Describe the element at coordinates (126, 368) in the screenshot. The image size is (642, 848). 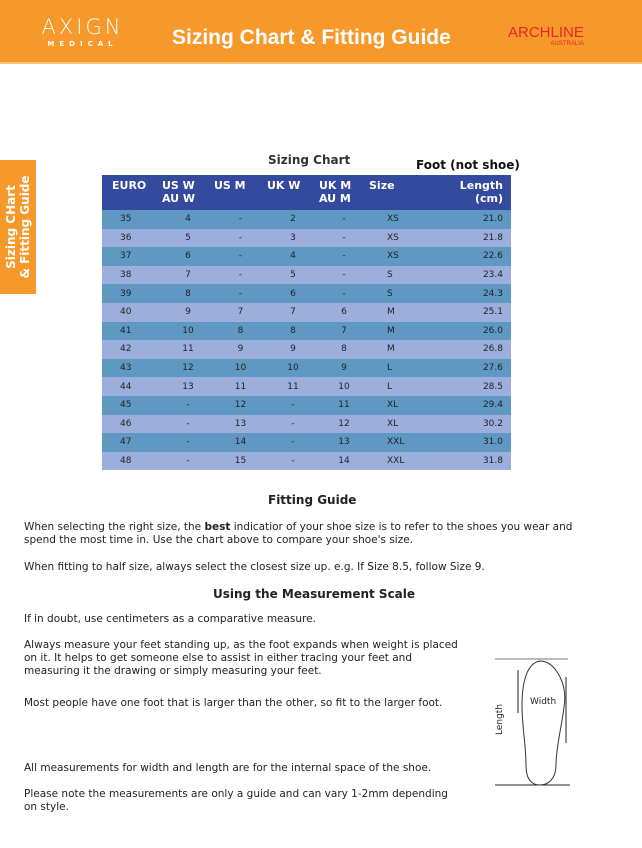
I see `table-cell: 43` at that location.